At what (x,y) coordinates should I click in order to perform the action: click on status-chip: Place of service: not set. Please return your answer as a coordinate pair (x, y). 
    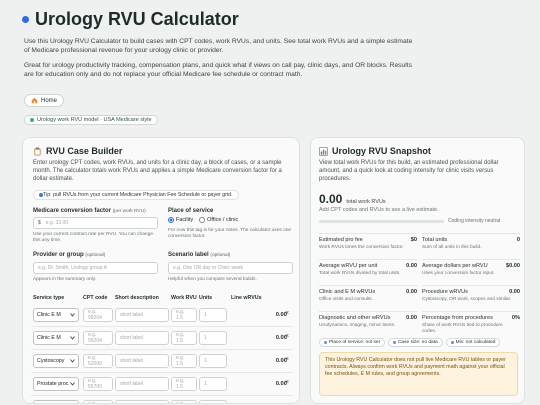
    Looking at the image, I should click on (352, 342).